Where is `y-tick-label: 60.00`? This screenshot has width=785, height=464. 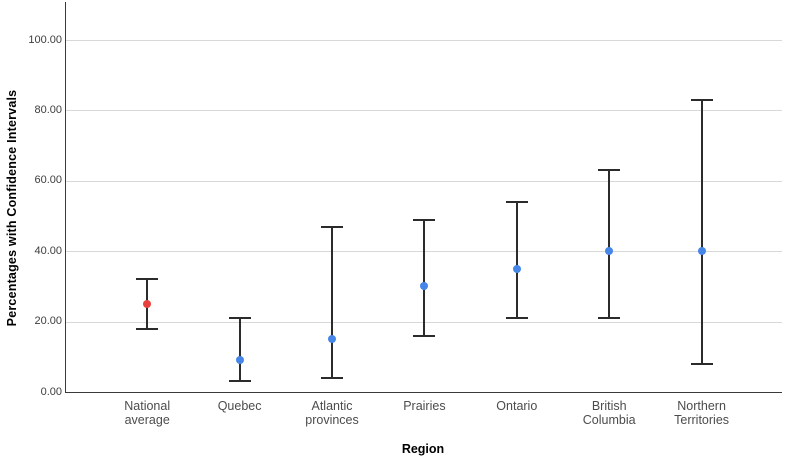 y-tick-label: 60.00 is located at coordinates (48, 180).